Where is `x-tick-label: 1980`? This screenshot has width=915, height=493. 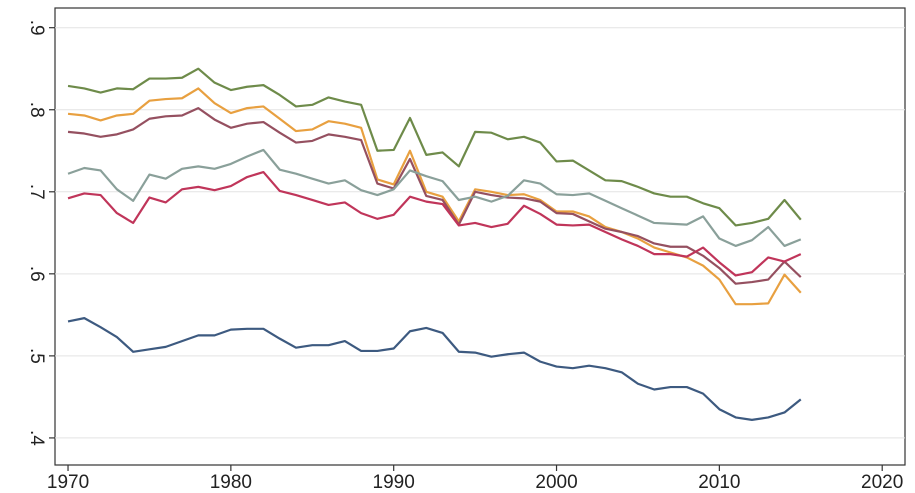 x-tick-label: 1980 is located at coordinates (231, 482).